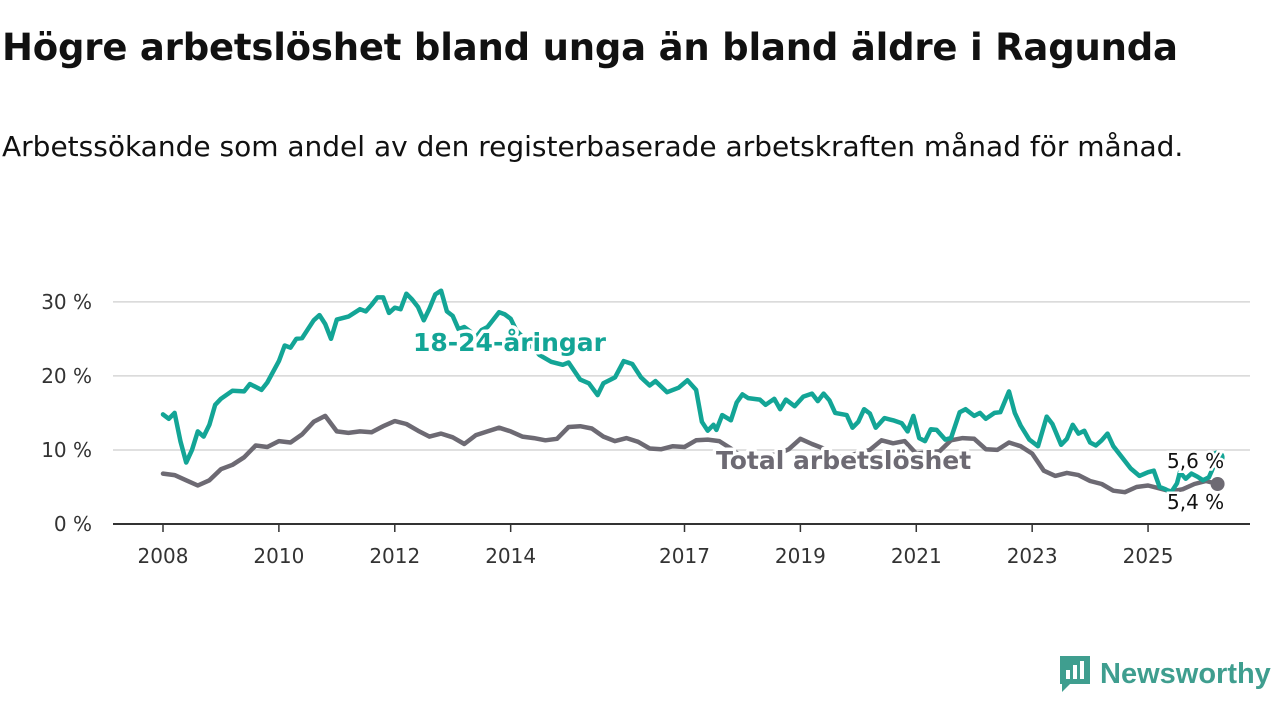 Image resolution: width=1280 pixels, height=720 pixels. What do you see at coordinates (394, 556) in the screenshot?
I see `x-tick-label: 2012` at bounding box center [394, 556].